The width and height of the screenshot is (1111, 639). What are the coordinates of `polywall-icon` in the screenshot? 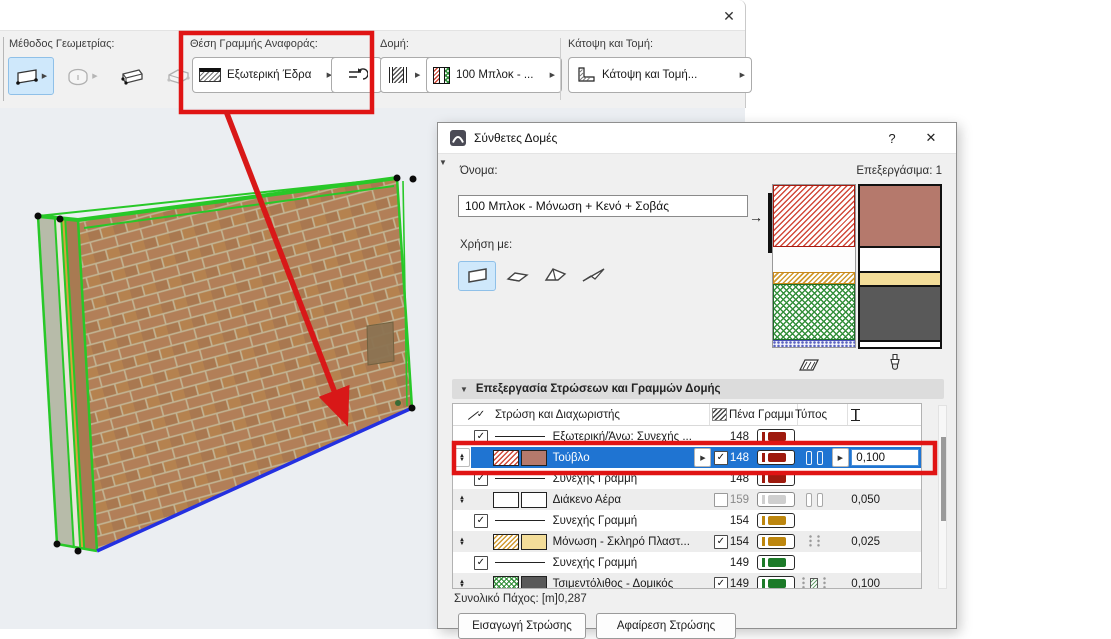 It's located at (178, 76).